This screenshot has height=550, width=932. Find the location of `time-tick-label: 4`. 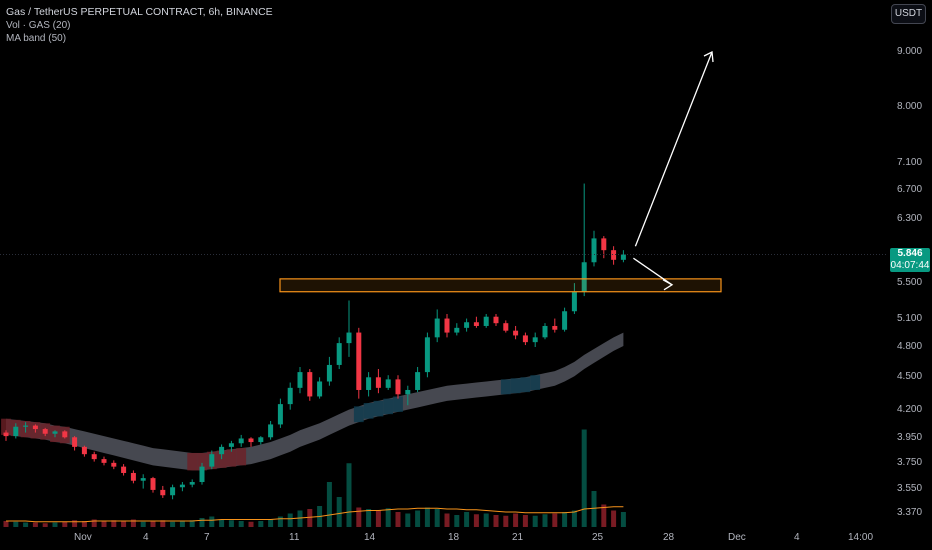

time-tick-label: 4 is located at coordinates (797, 537).